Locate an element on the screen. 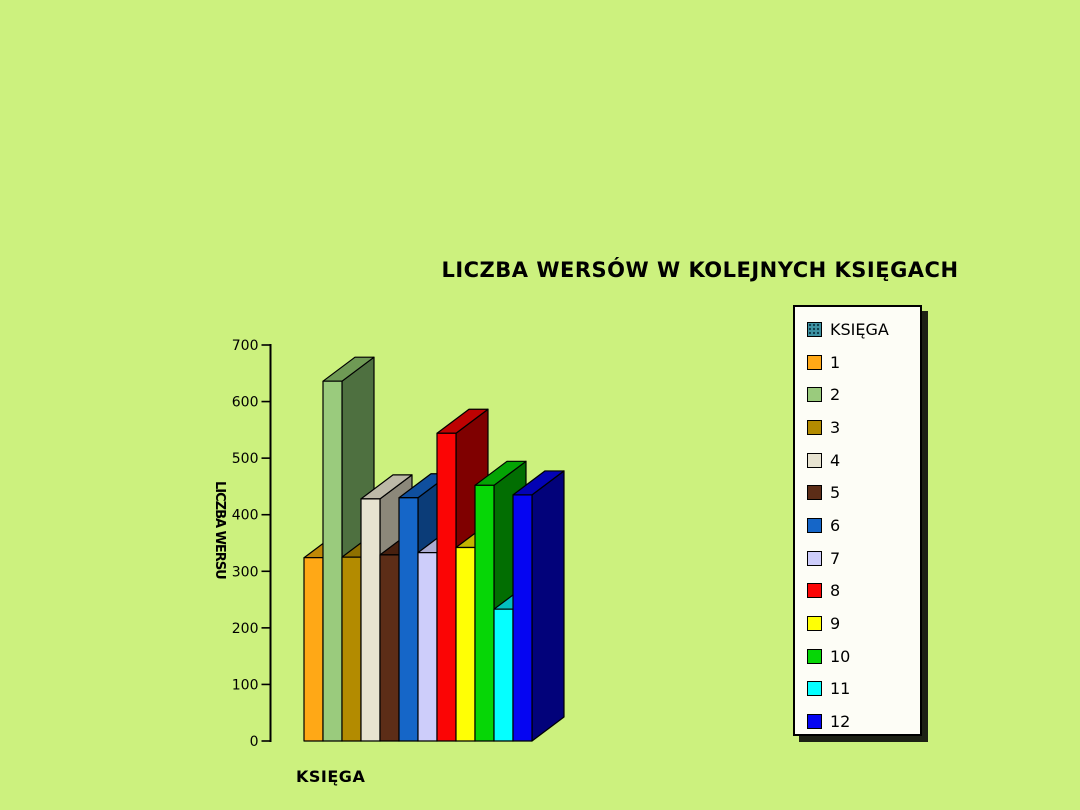  legend-item-3: 3 is located at coordinates (863, 427).